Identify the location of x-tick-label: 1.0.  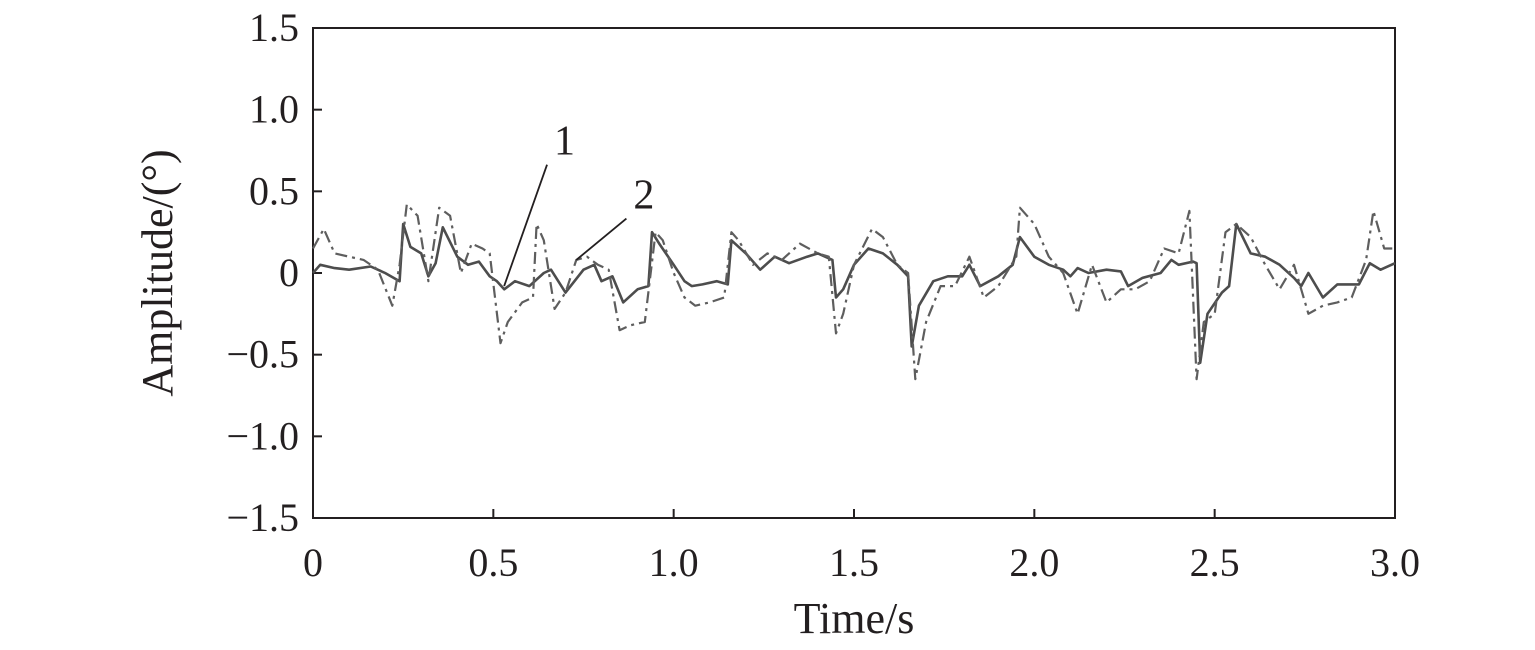
(674, 562).